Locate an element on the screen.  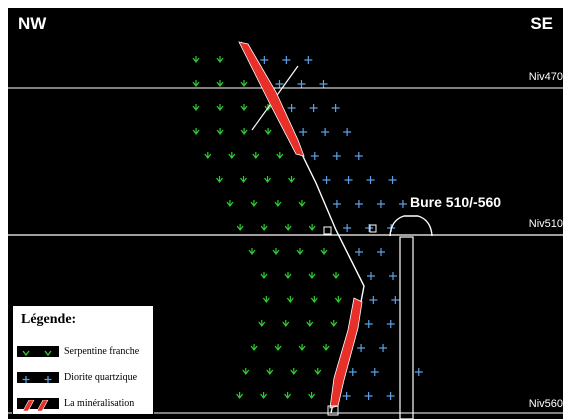
legend-item-diorite: Diorite quartzique is located at coordinates (77, 377).